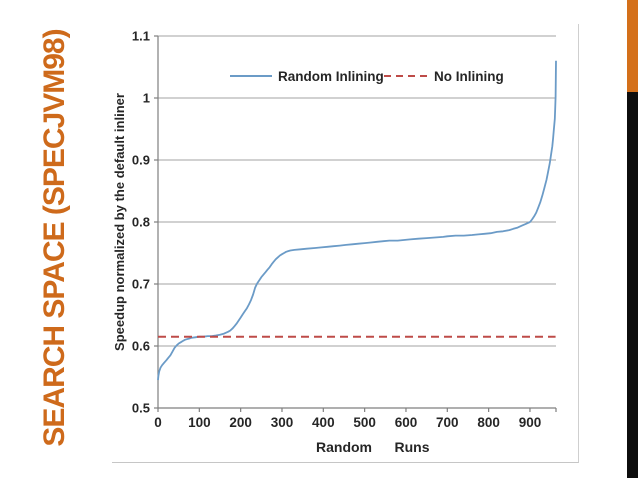  What do you see at coordinates (344, 447) in the screenshot?
I see `x-axis-title-random: Random` at bounding box center [344, 447].